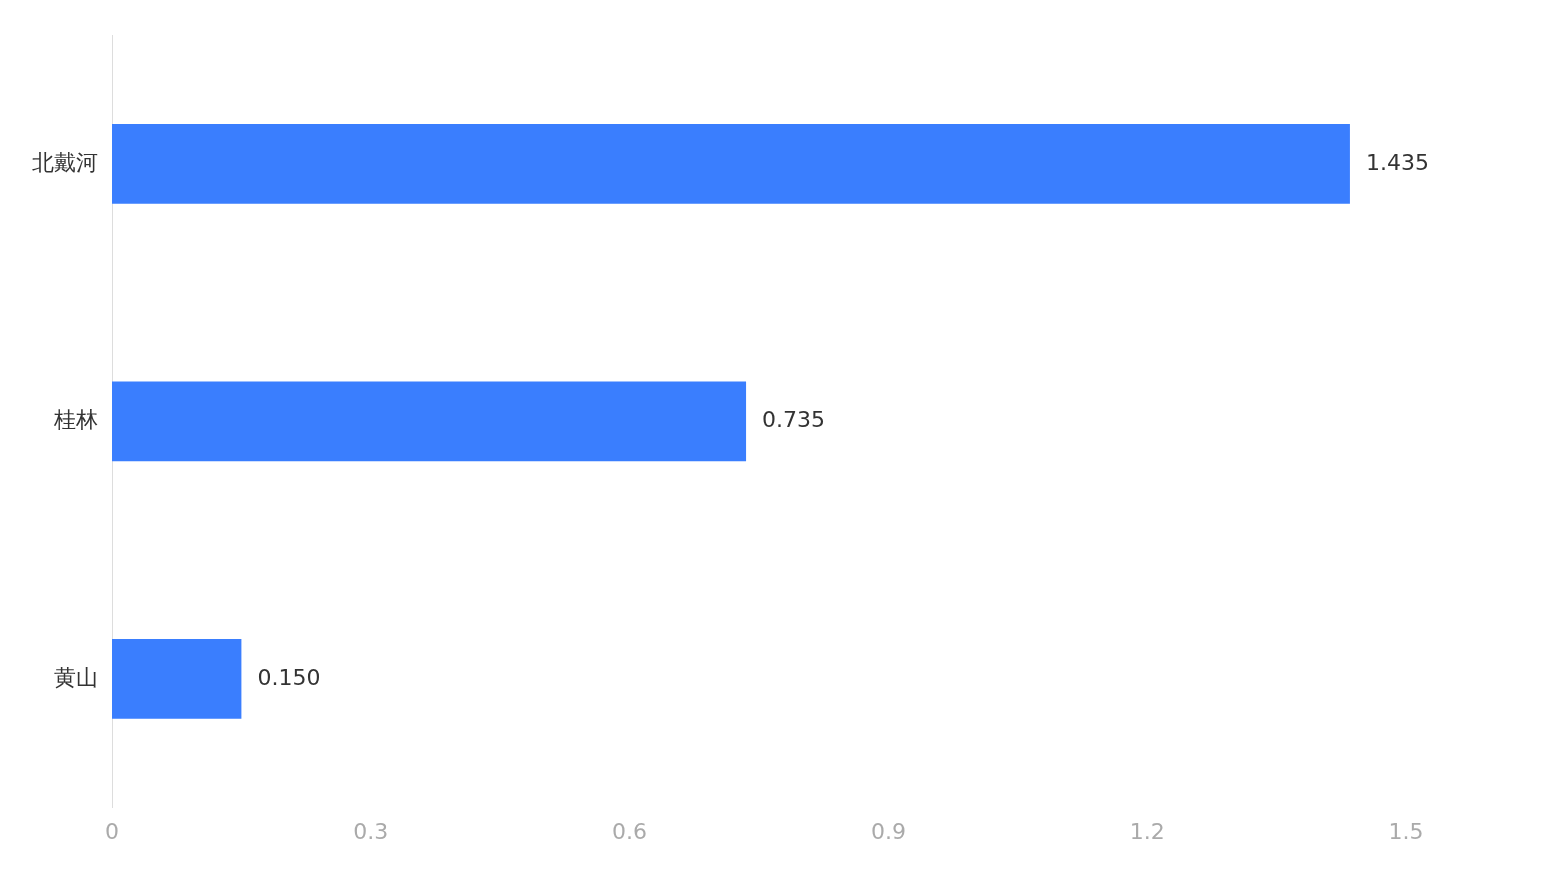 Image resolution: width=1564 pixels, height=888 pixels. I want to click on x-tick-label: 0.3, so click(371, 831).